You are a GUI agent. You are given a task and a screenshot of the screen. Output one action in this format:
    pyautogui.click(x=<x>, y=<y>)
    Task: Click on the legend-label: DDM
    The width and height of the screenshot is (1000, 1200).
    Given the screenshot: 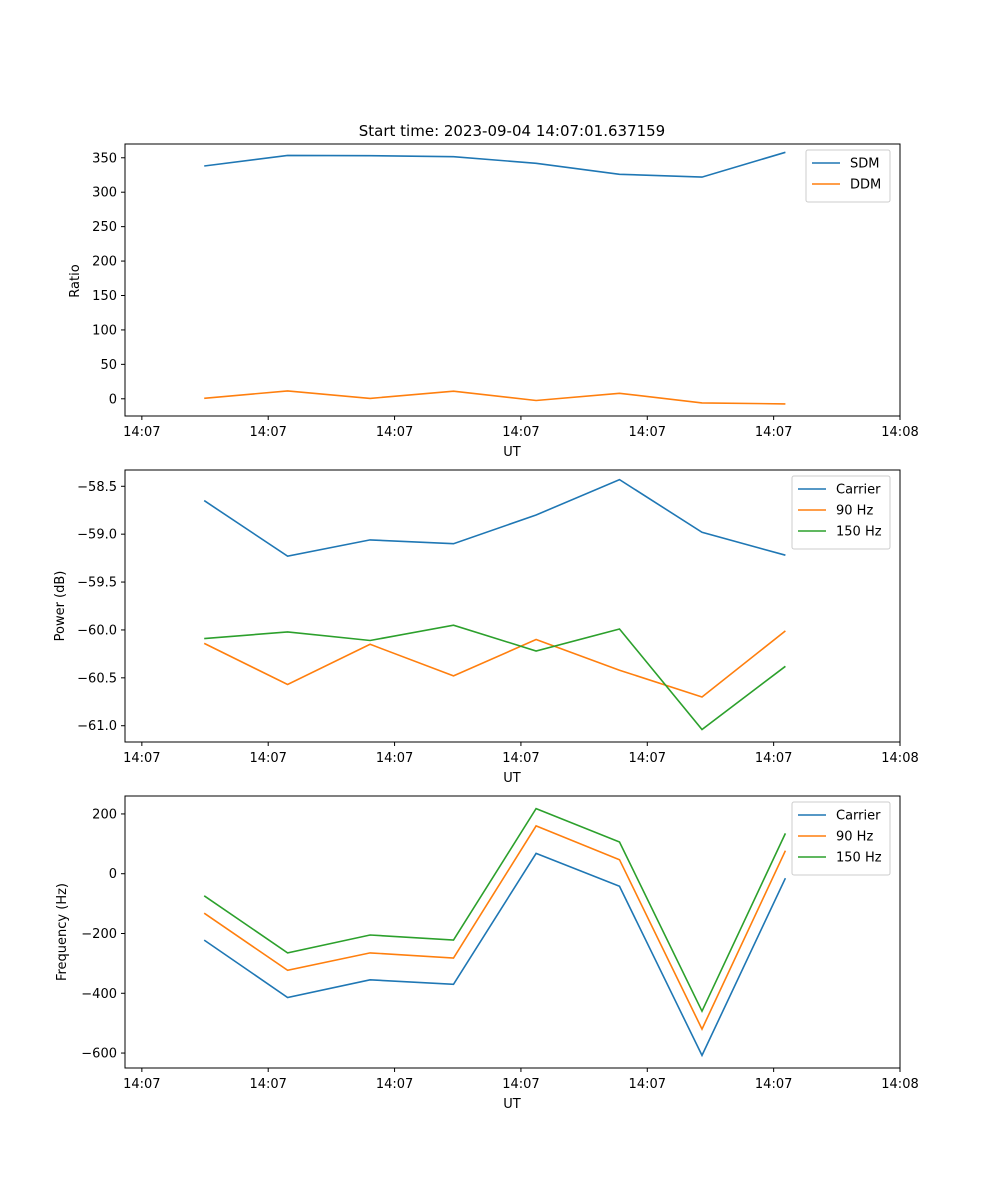 What is the action you would take?
    pyautogui.click(x=865, y=185)
    